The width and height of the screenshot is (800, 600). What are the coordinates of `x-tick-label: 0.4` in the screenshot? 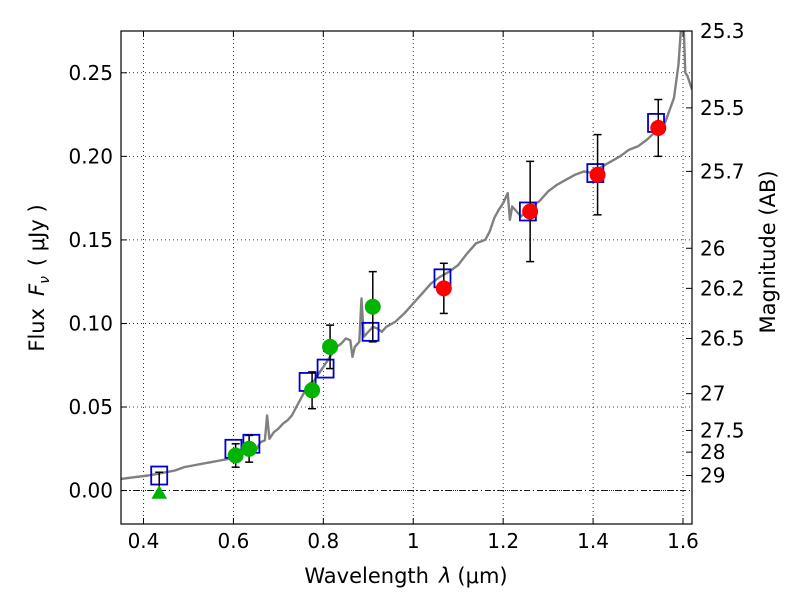 It's located at (144, 541).